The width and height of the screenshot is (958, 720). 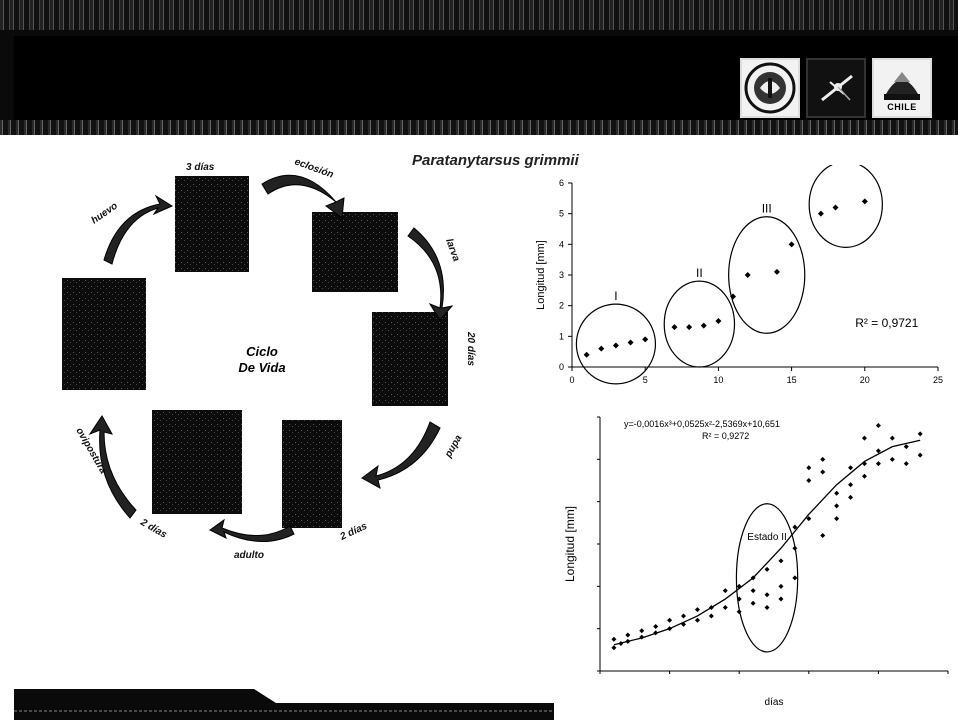 What do you see at coordinates (645, 380) in the screenshot?
I see `chart1-x-tick-label: 5` at bounding box center [645, 380].